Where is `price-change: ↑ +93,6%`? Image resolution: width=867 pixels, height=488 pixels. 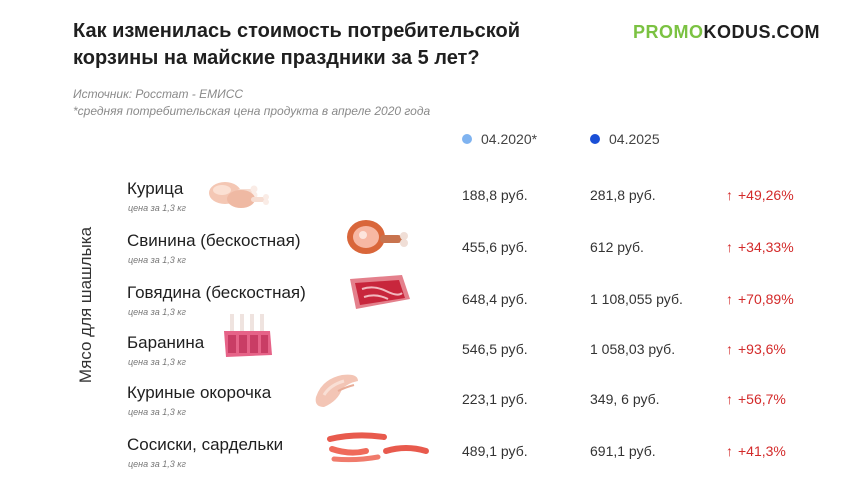
price-change: ↑ +93,6% is located at coordinates (756, 349).